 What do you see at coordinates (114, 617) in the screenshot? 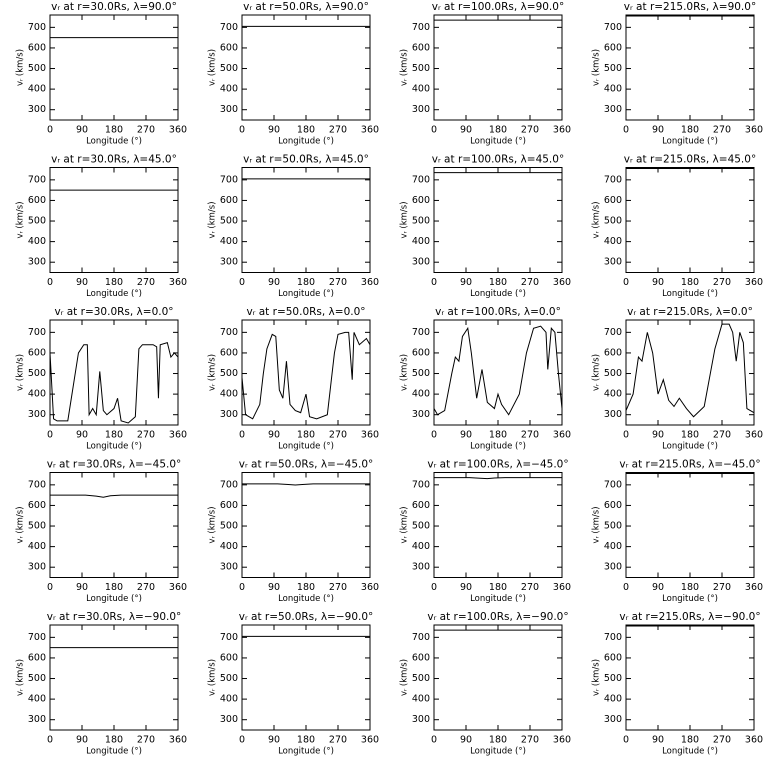
I see `panel-title: vᵣ at r=30.0Rs, λ=−90.0°` at bounding box center [114, 617].